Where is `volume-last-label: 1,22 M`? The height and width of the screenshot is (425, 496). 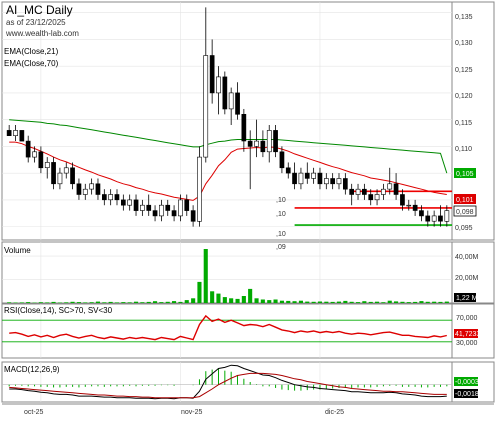
volume-last-label: 1,22 M is located at coordinates (467, 298).